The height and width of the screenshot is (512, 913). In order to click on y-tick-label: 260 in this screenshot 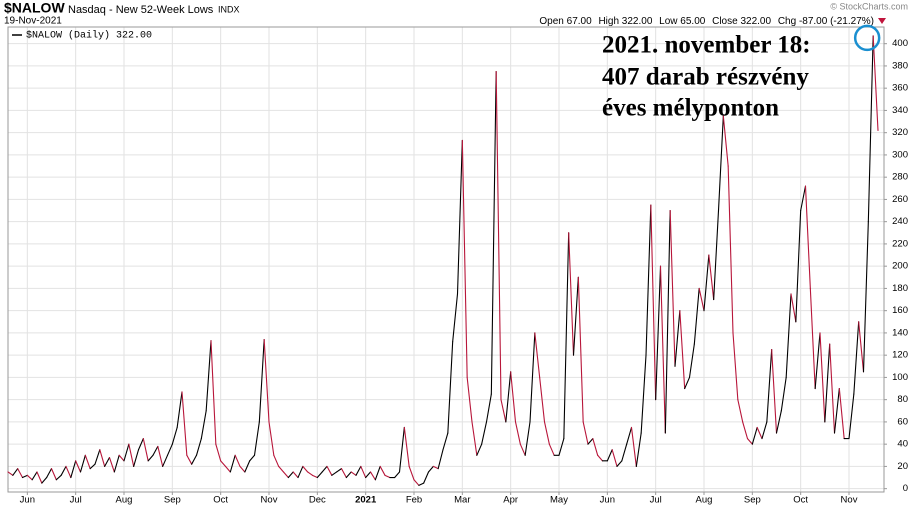, I will do `click(900, 199)`.